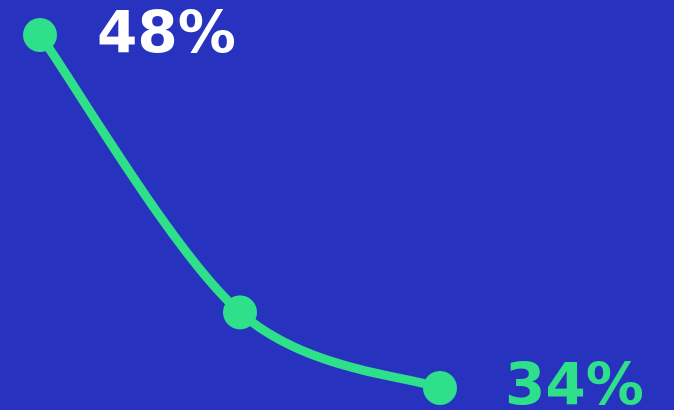 The image size is (674, 410). Describe the element at coordinates (574, 380) in the screenshot. I see `end-value-label: 34%` at that location.